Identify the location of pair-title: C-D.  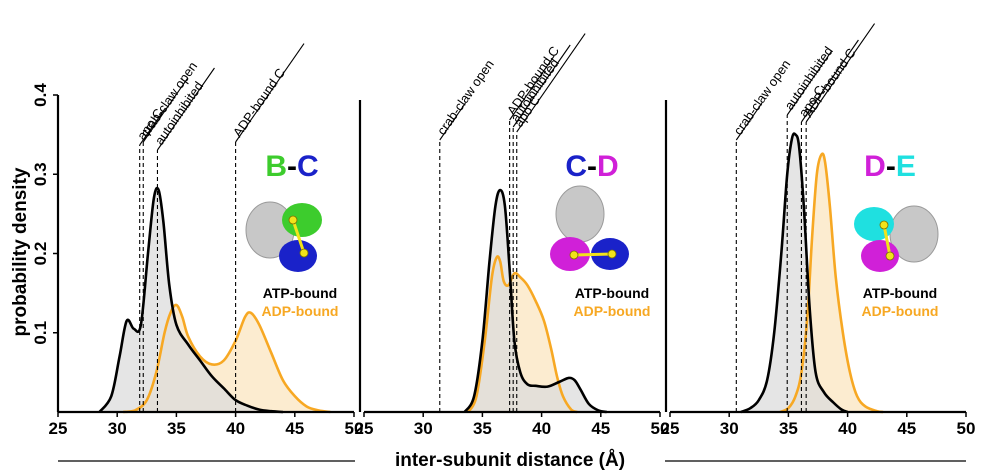
(591, 166).